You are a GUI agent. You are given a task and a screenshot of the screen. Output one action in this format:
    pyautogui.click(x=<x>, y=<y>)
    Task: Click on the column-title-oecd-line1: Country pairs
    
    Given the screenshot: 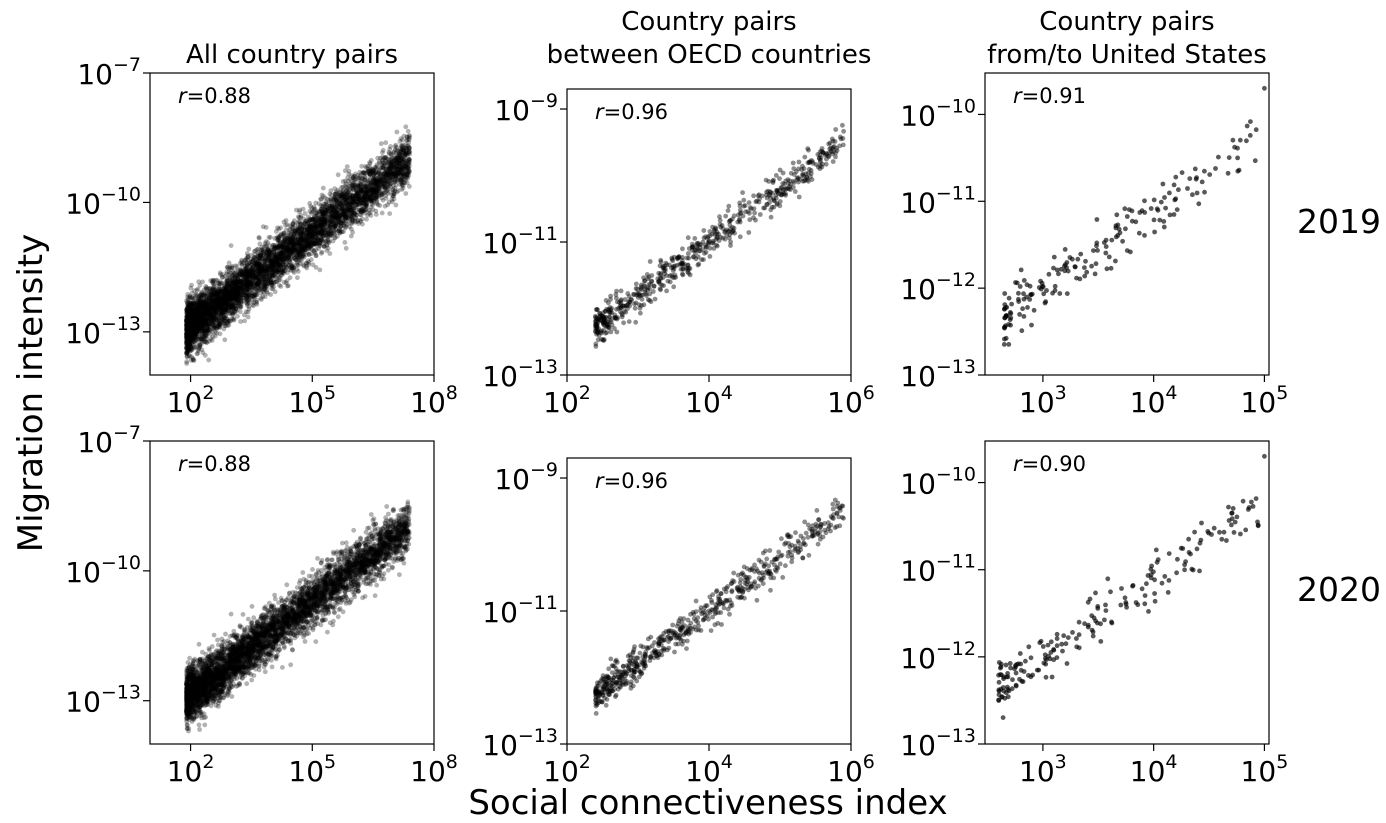 What is the action you would take?
    pyautogui.click(x=708, y=22)
    